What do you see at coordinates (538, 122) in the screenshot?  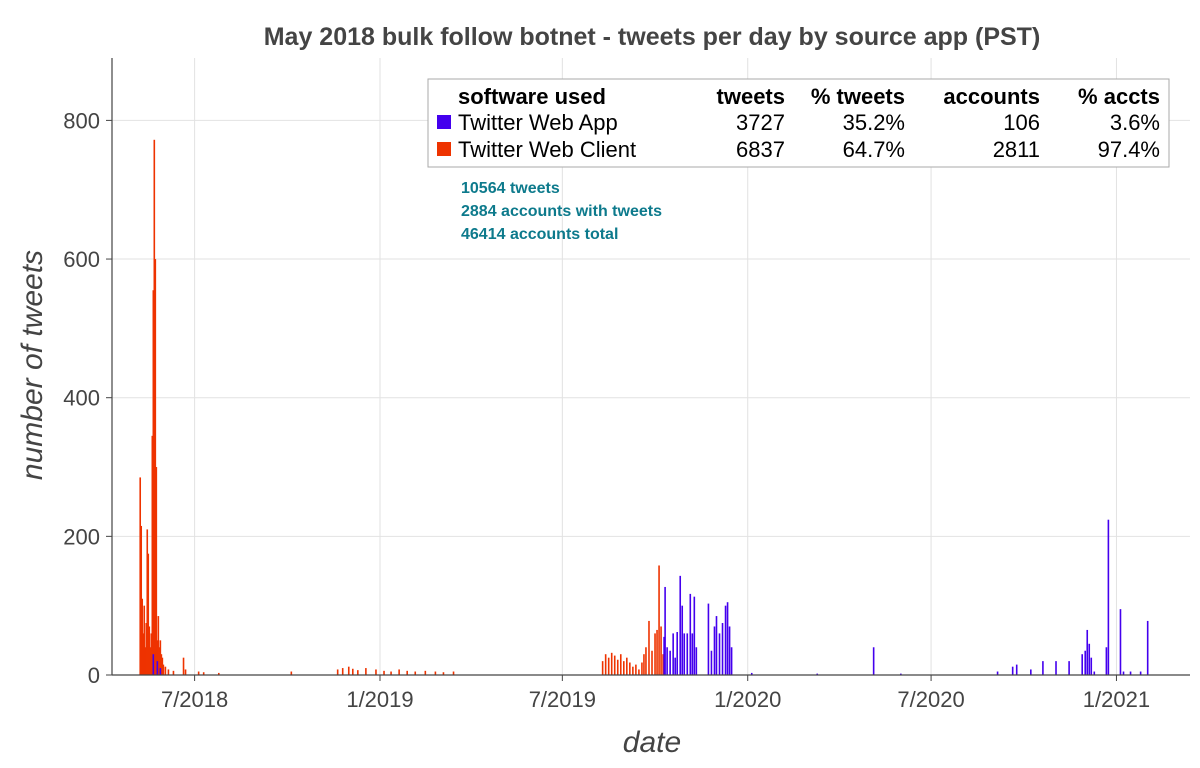 I see `legend-row-web-app-name: Twitter Web App` at bounding box center [538, 122].